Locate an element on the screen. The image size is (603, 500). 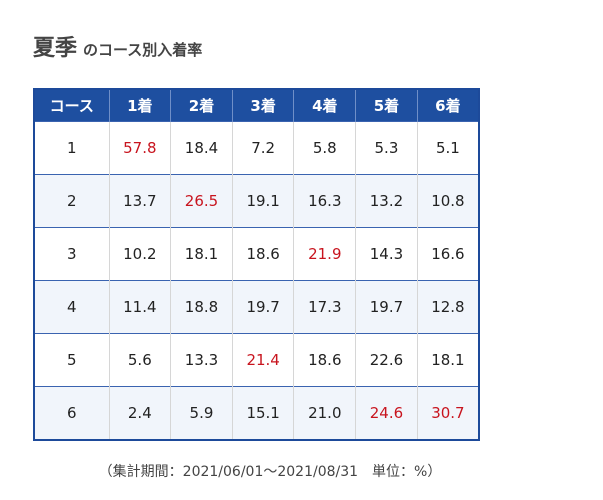
rate-cell: 57.8 is located at coordinates (139, 148).